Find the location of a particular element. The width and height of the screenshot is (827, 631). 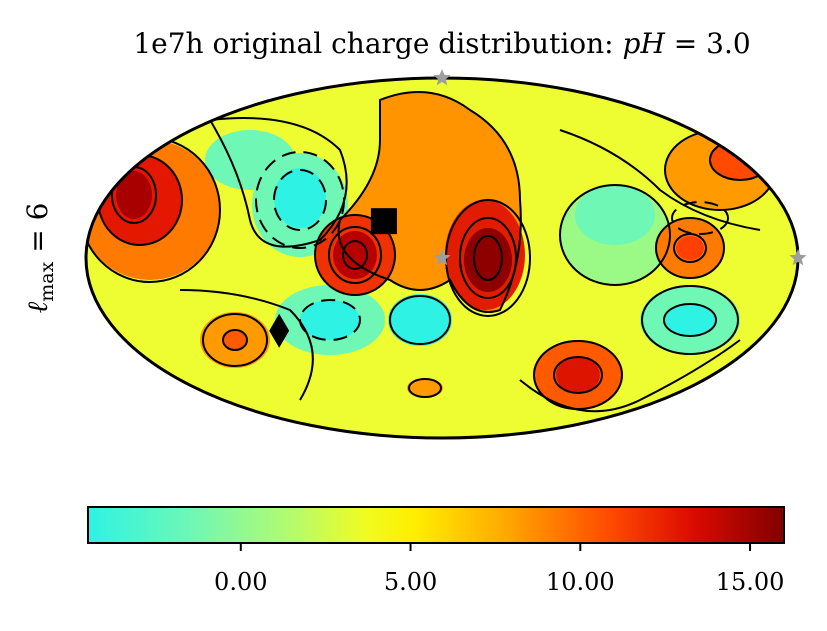

colorbar is located at coordinates (436, 525).